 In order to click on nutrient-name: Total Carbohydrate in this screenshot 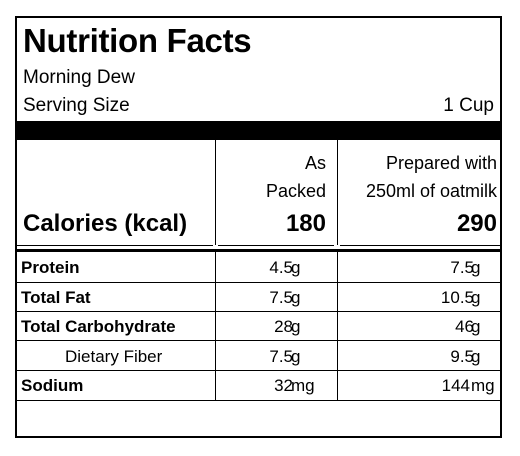, I will do `click(98, 326)`.